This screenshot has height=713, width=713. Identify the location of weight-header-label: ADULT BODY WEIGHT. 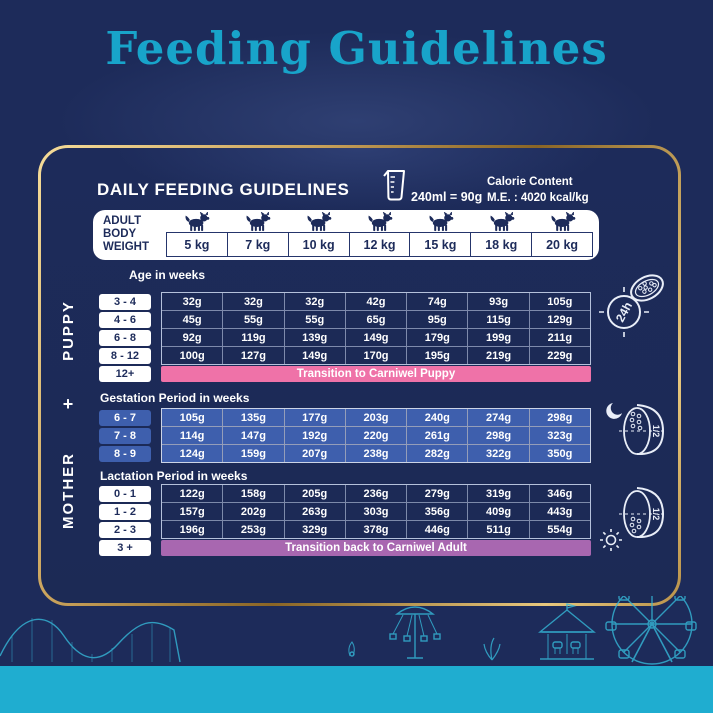
(126, 234).